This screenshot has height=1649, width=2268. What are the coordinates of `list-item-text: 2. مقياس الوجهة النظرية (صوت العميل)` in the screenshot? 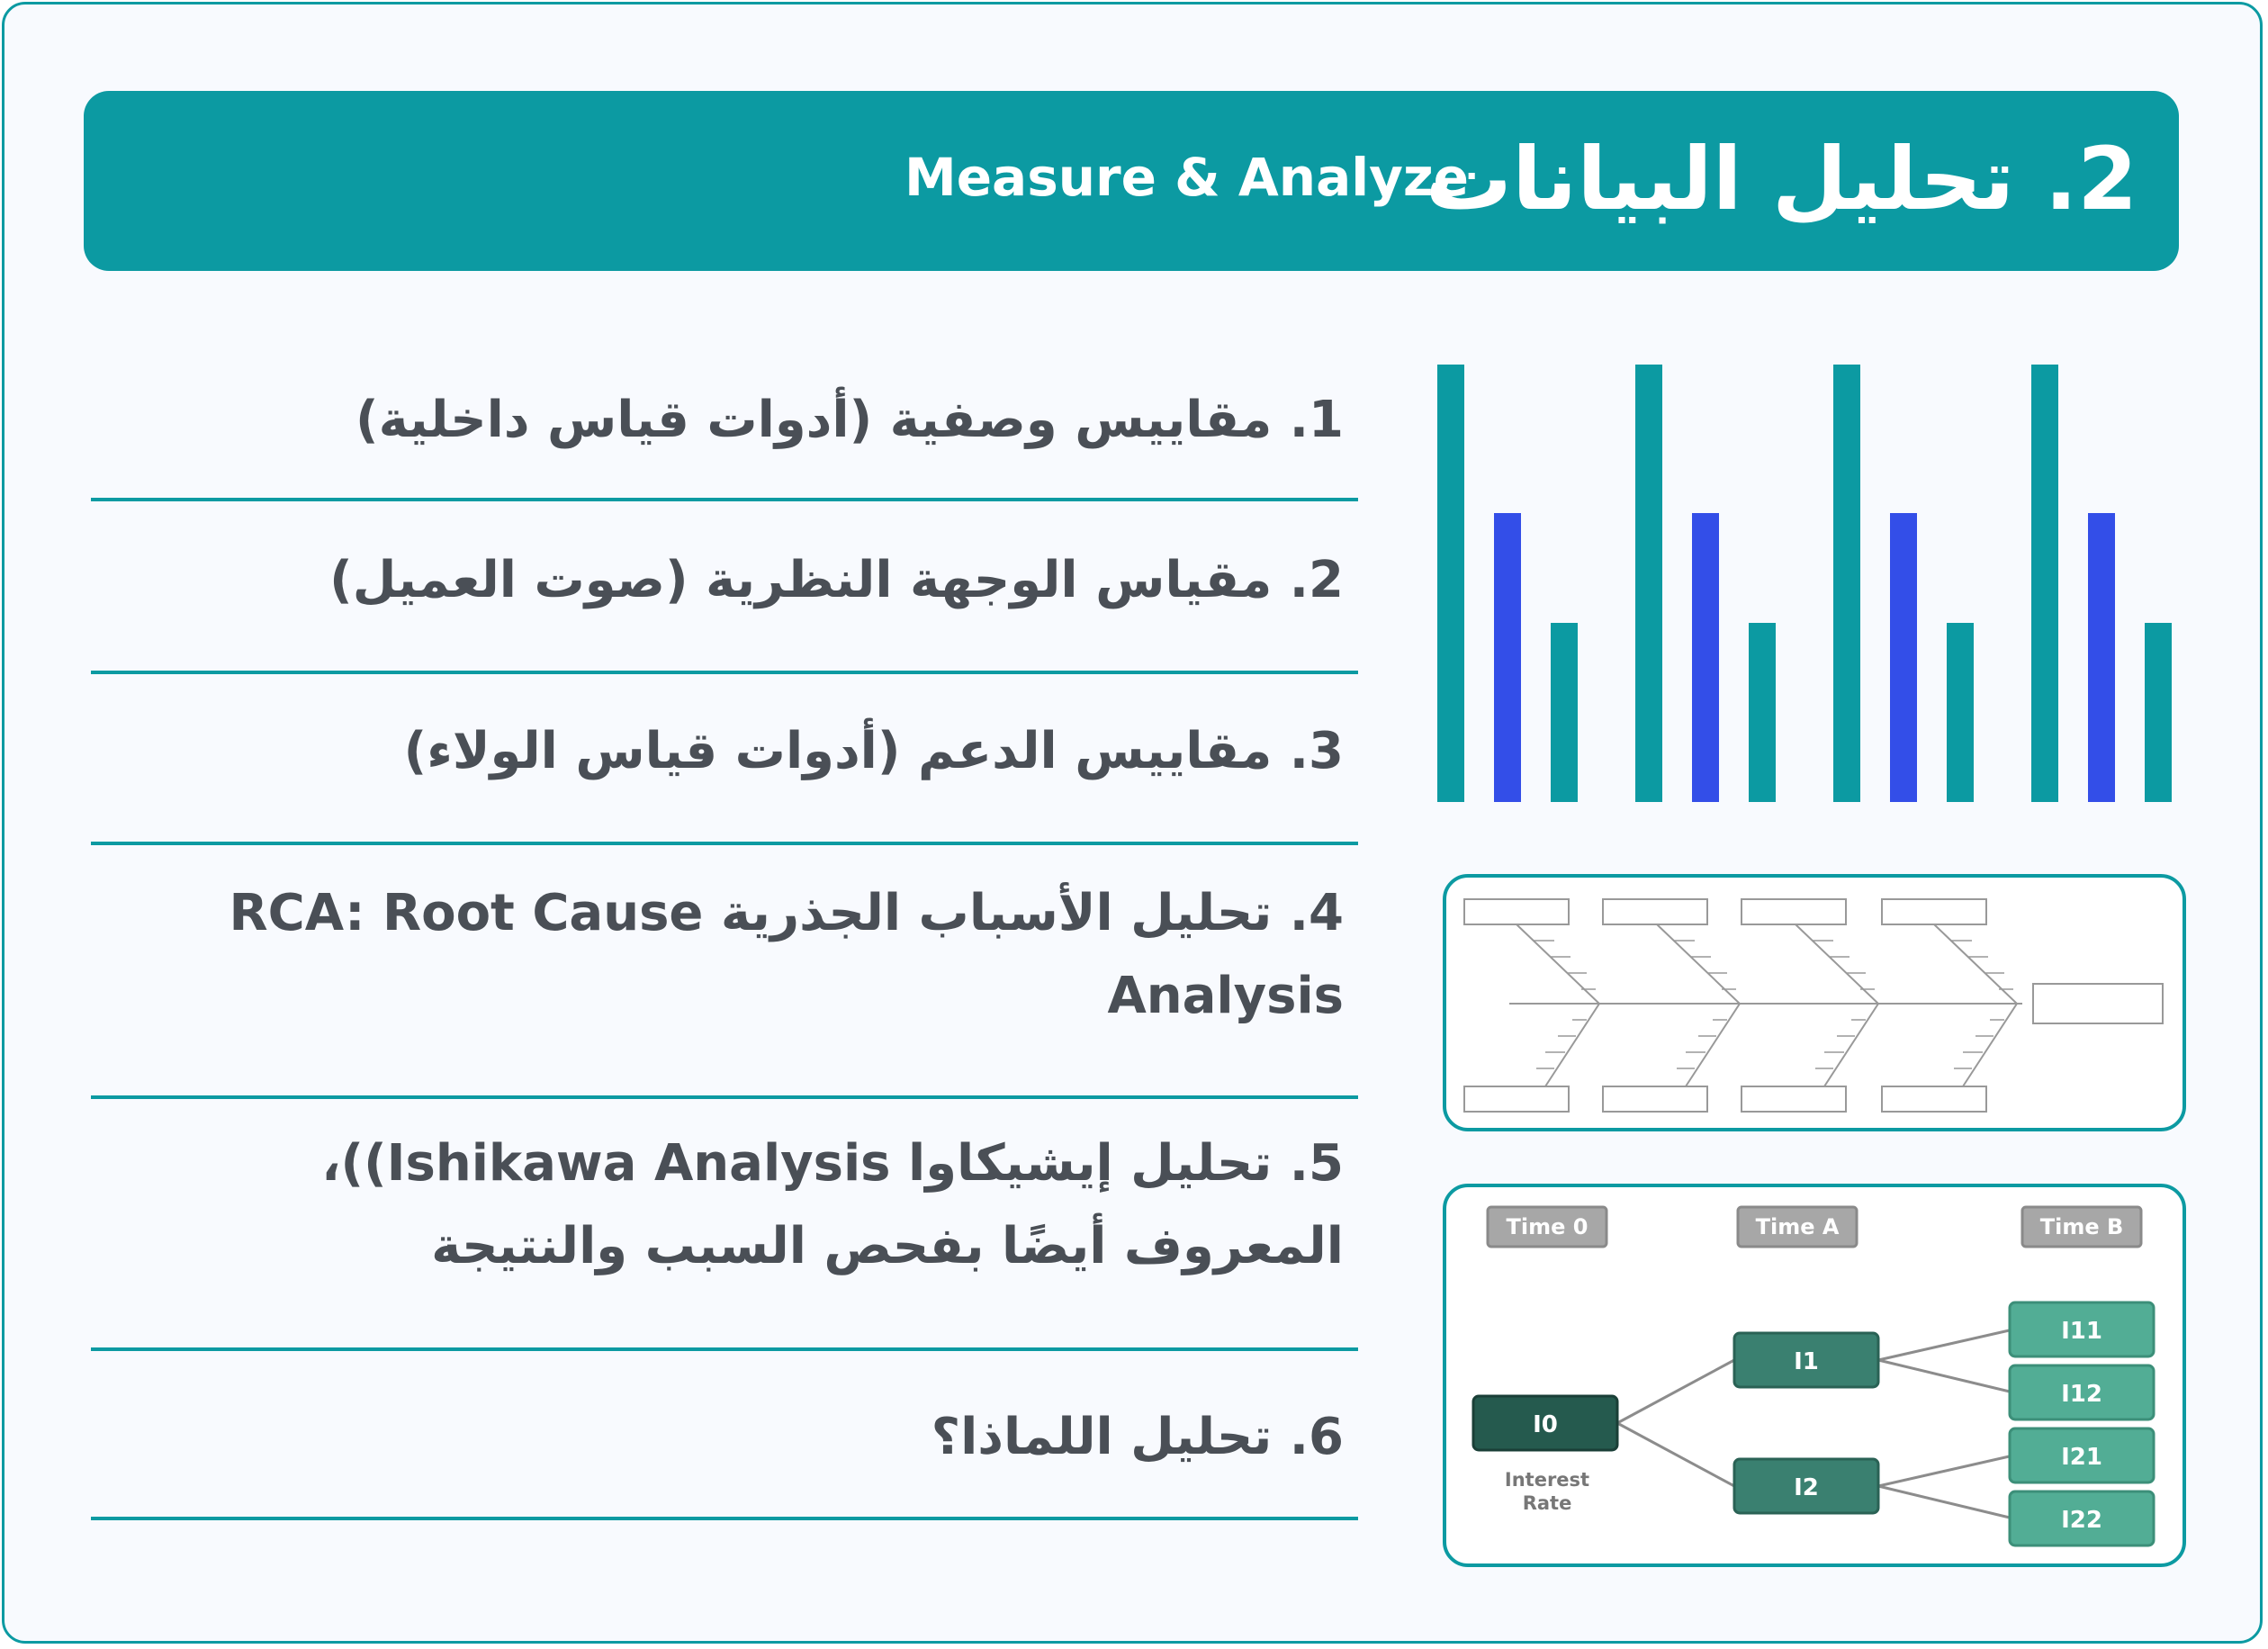 It's located at (836, 580).